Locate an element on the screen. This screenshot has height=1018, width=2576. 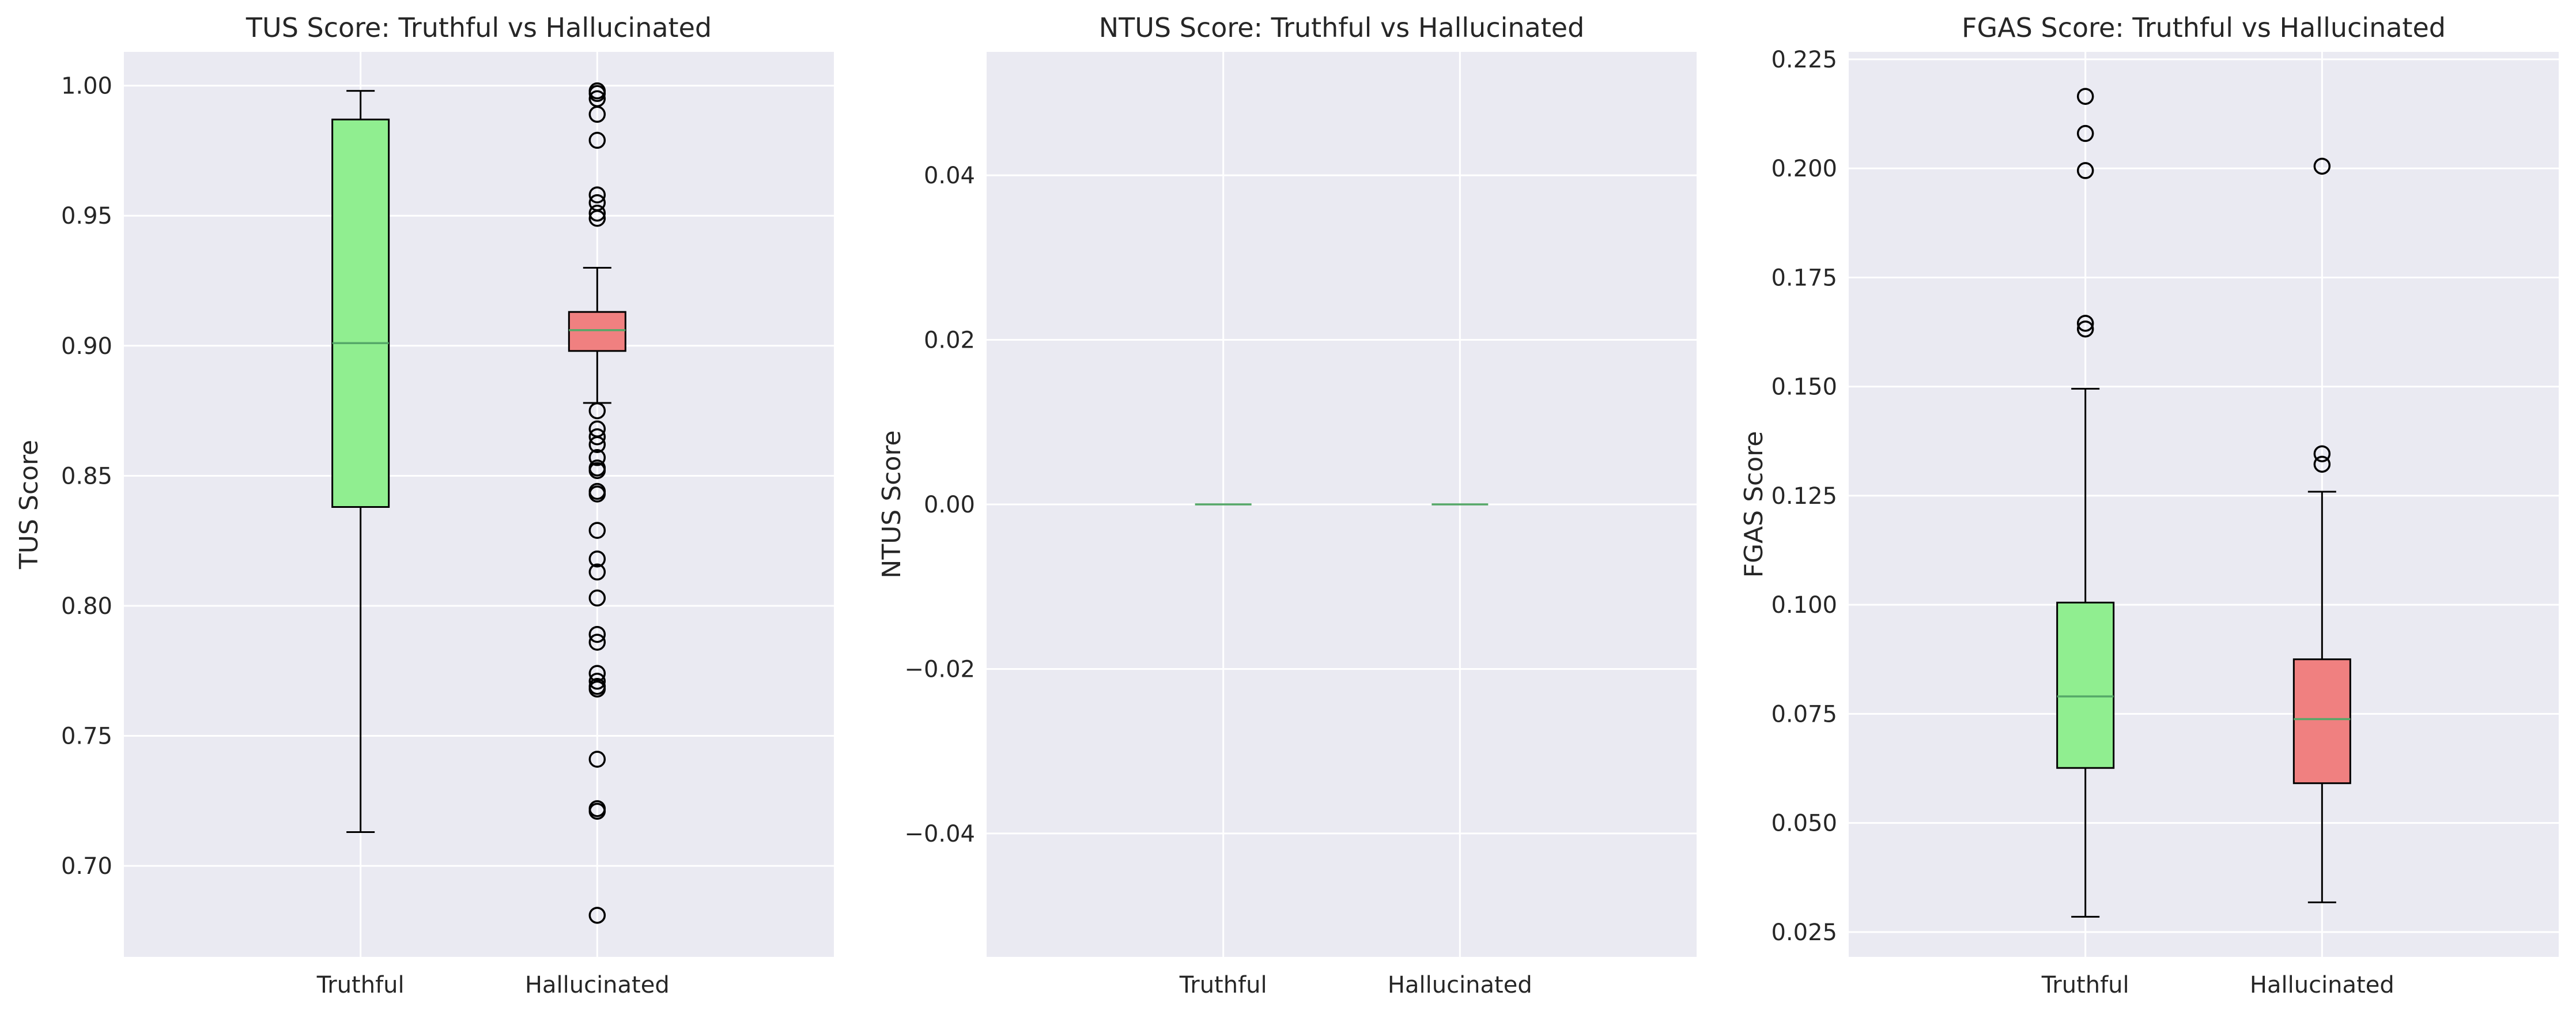
y-tick-label: −0.04 is located at coordinates (939, 834).